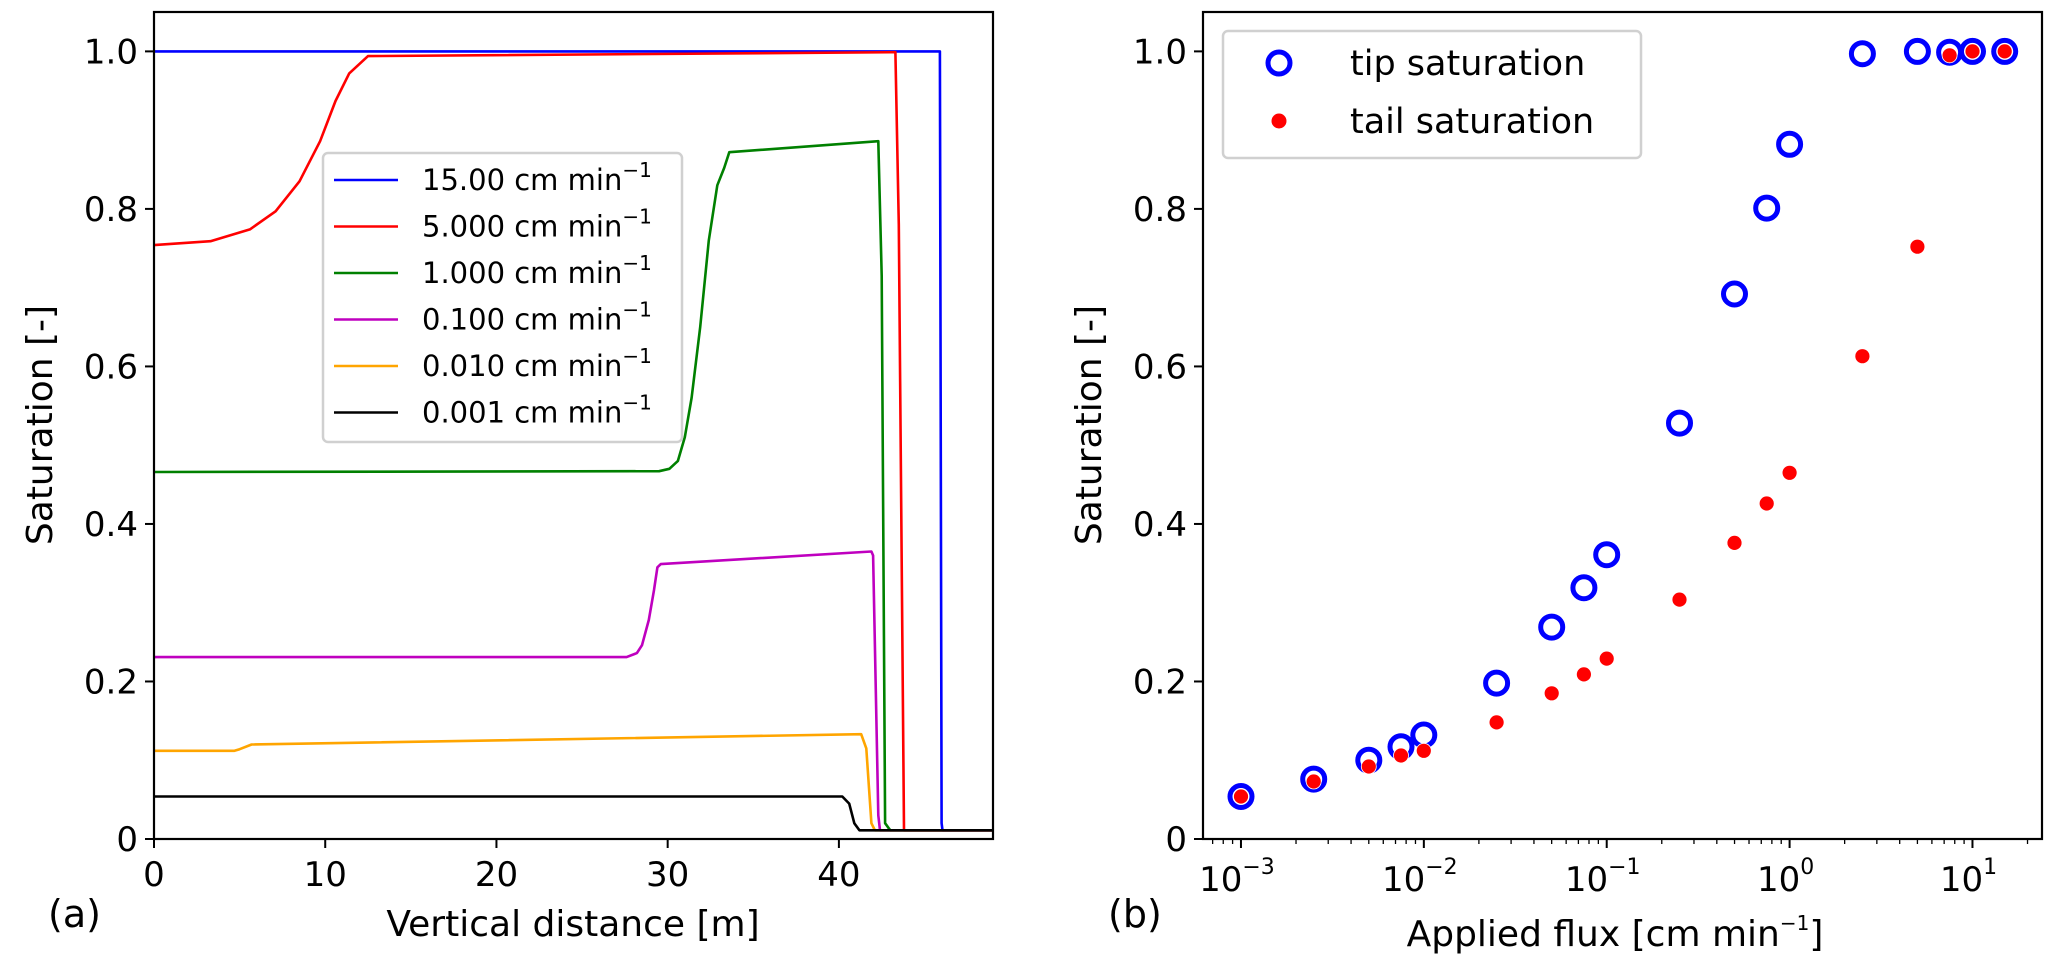  Describe the element at coordinates (74, 914) in the screenshot. I see `panel-a-label: (a)` at that location.